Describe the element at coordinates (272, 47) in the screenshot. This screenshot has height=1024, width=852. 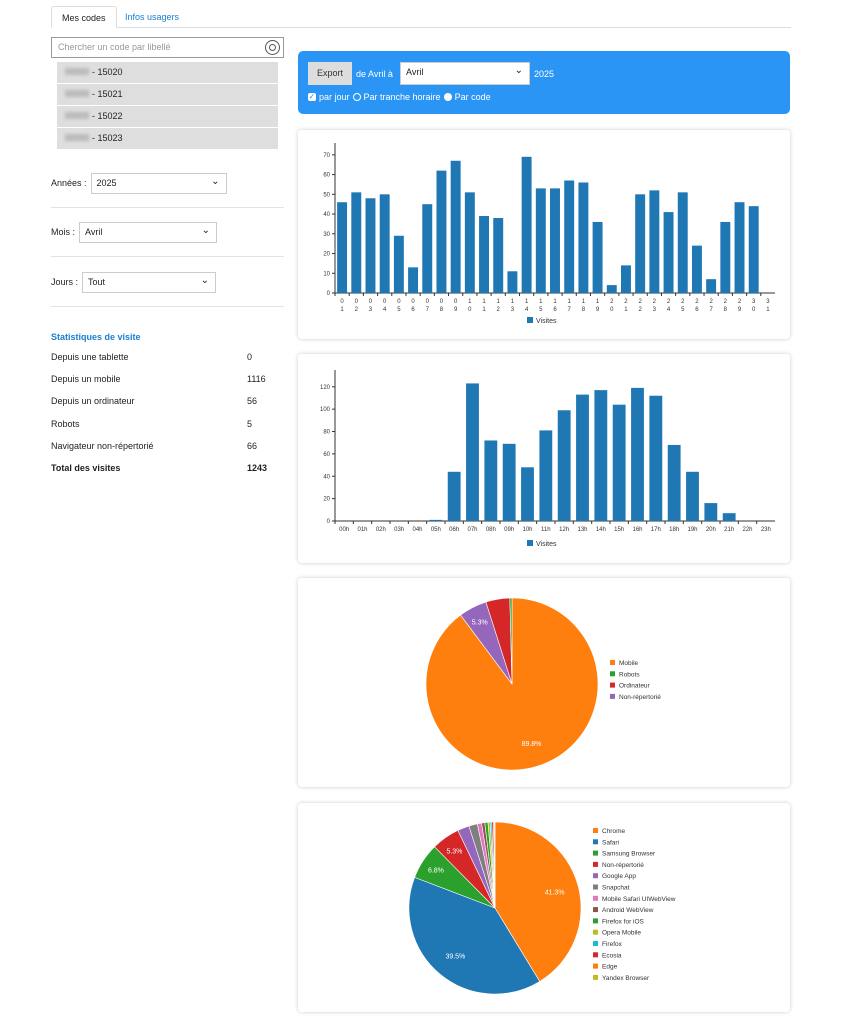
I see `search-icon` at that location.